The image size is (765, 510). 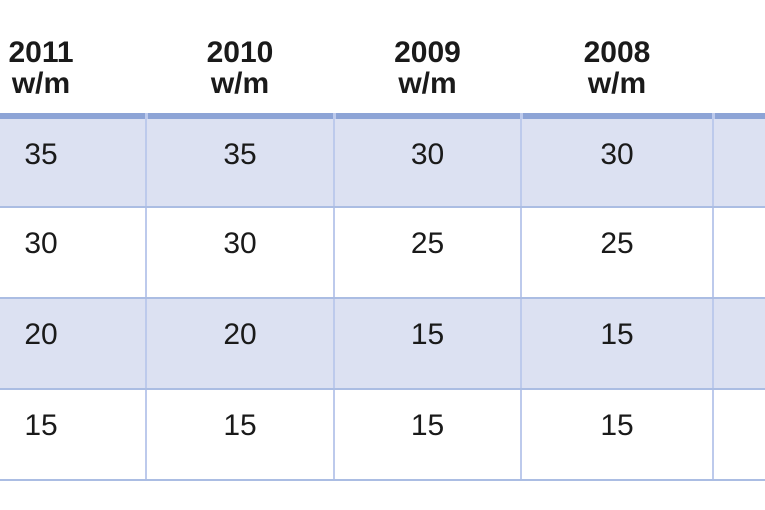 I want to click on col-header-2011: 2011 w/m, so click(x=74, y=59).